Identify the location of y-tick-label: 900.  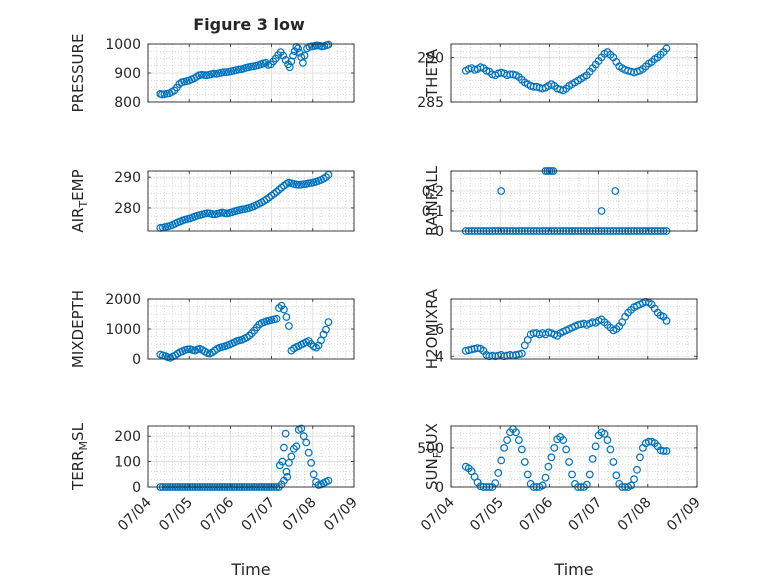
(127, 74).